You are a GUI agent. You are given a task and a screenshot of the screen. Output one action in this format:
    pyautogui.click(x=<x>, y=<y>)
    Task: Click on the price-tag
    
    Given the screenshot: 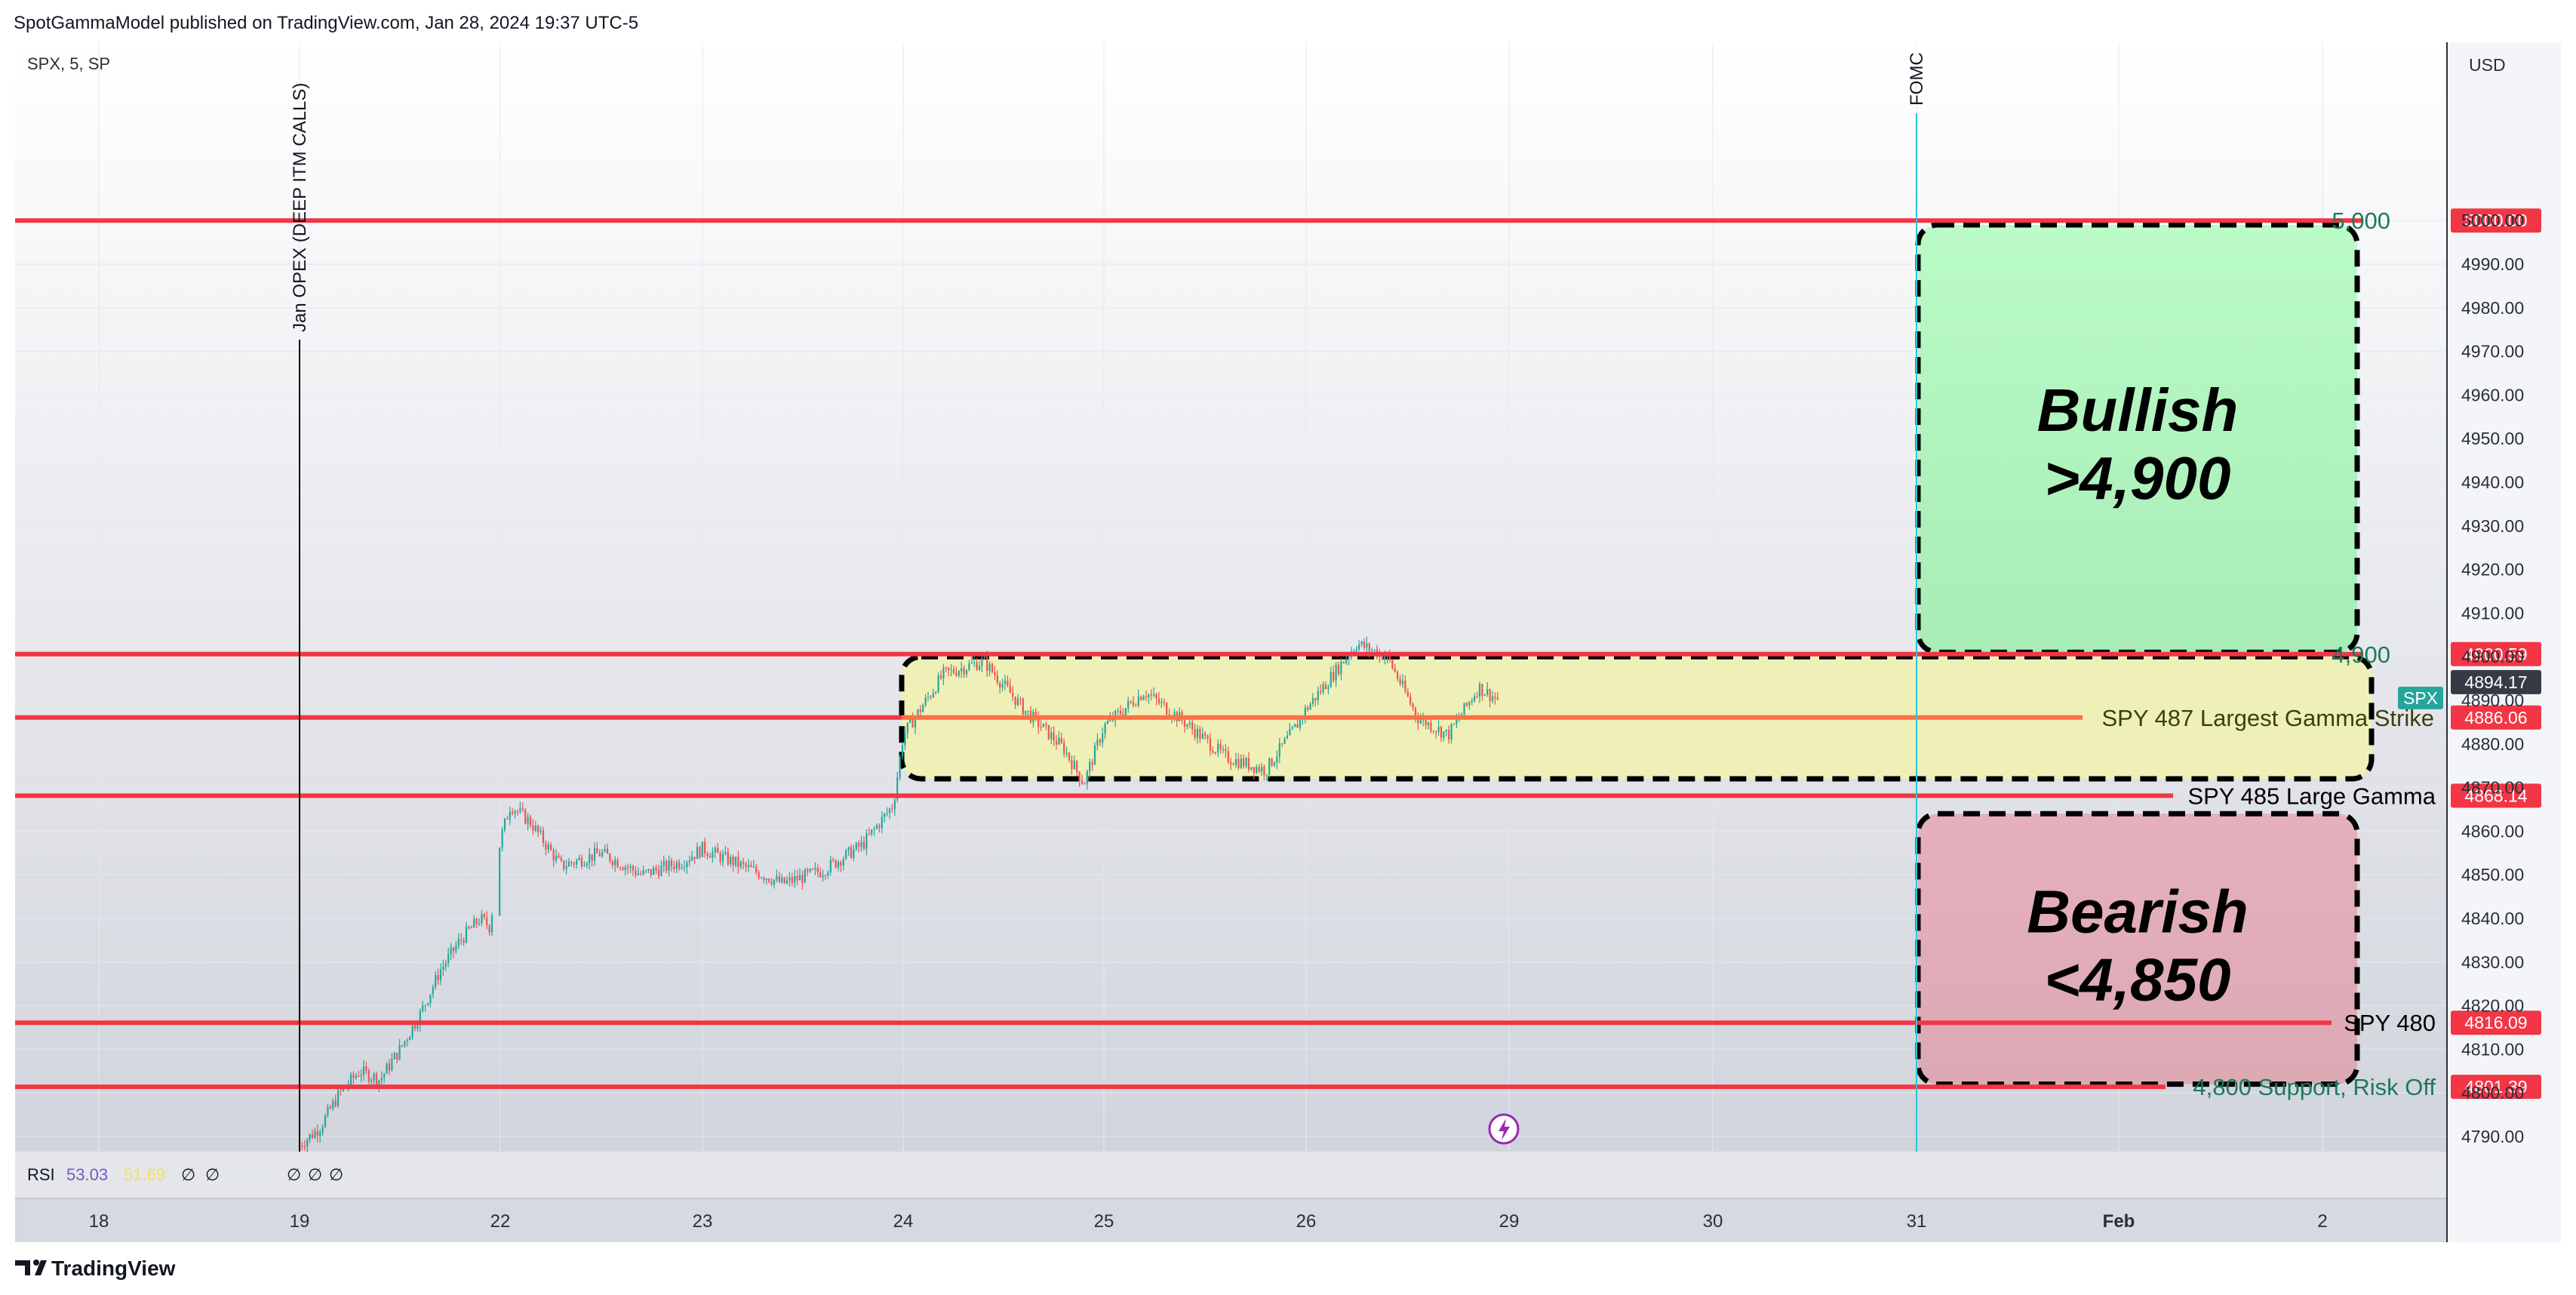 What is the action you would take?
    pyautogui.click(x=2496, y=1022)
    